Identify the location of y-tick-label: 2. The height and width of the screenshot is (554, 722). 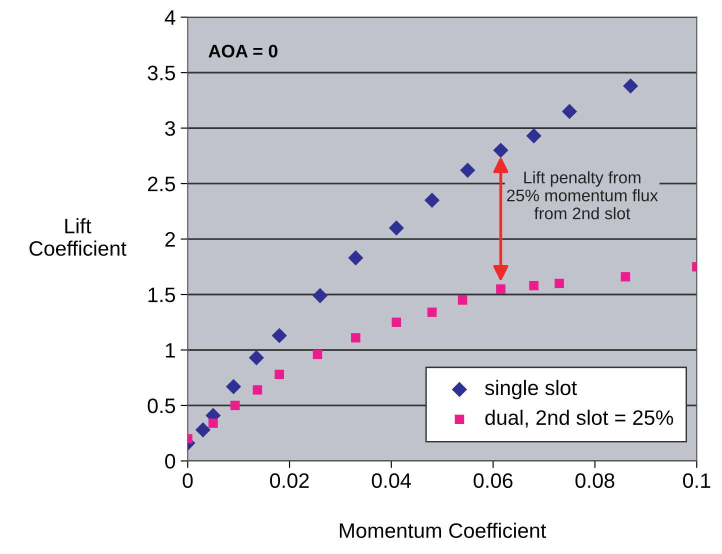
(170, 239).